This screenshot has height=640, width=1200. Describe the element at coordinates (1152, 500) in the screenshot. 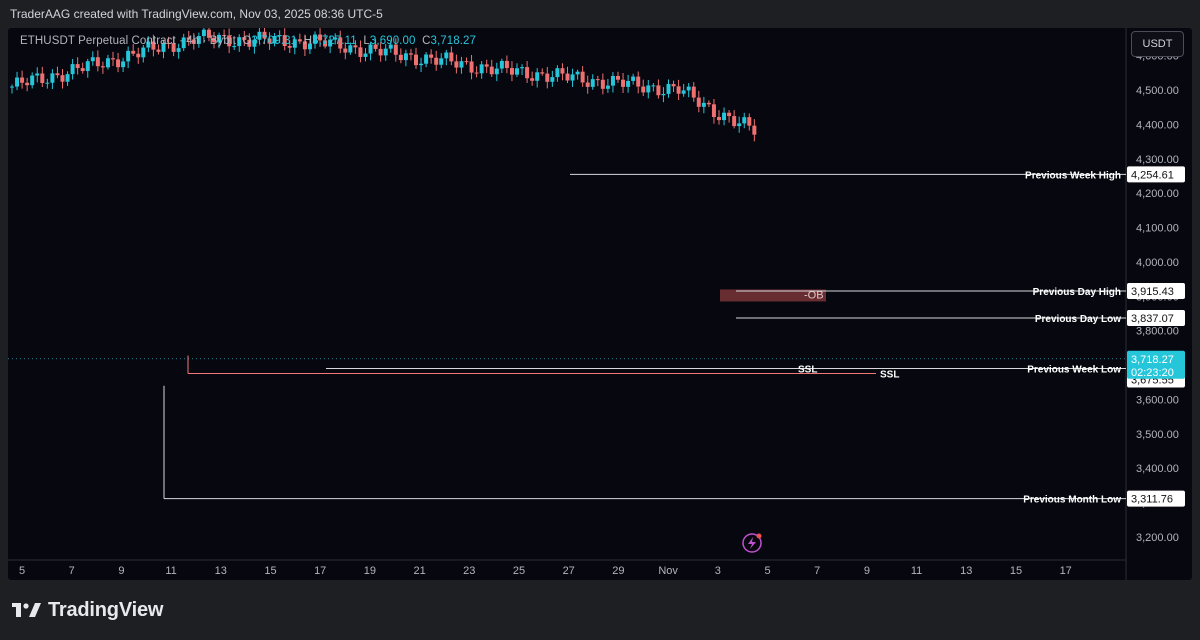

I see `level-price-value: 3,311.76` at that location.